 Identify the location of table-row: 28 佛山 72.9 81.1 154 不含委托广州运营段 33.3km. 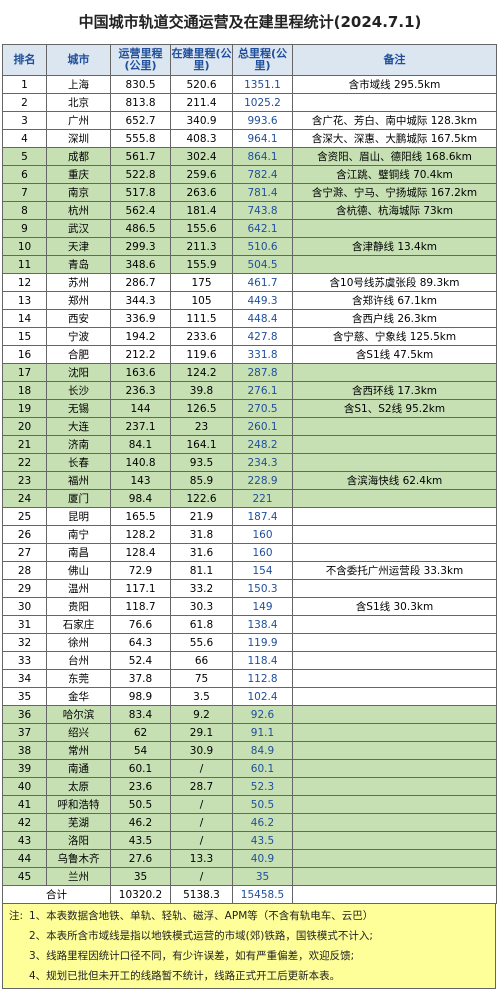
(249, 570).